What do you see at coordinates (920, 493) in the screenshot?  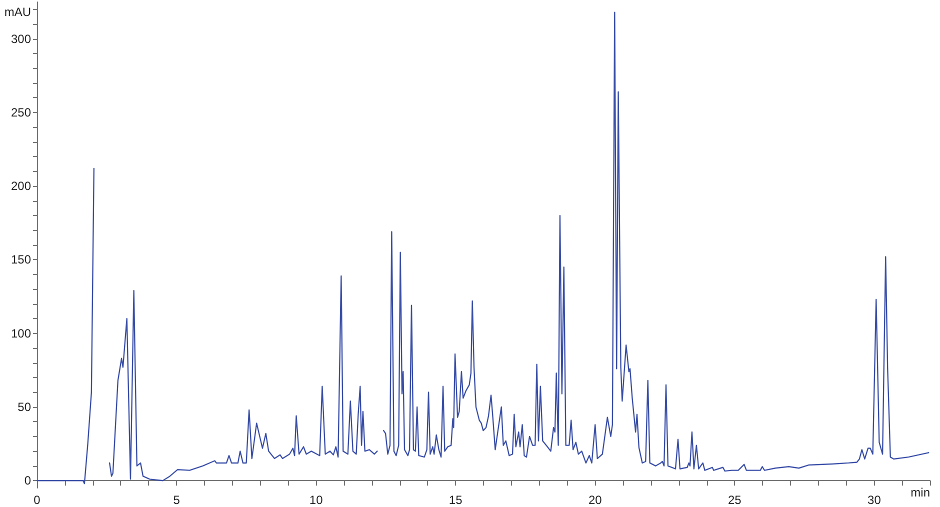 I see `x-axis-title: min` at bounding box center [920, 493].